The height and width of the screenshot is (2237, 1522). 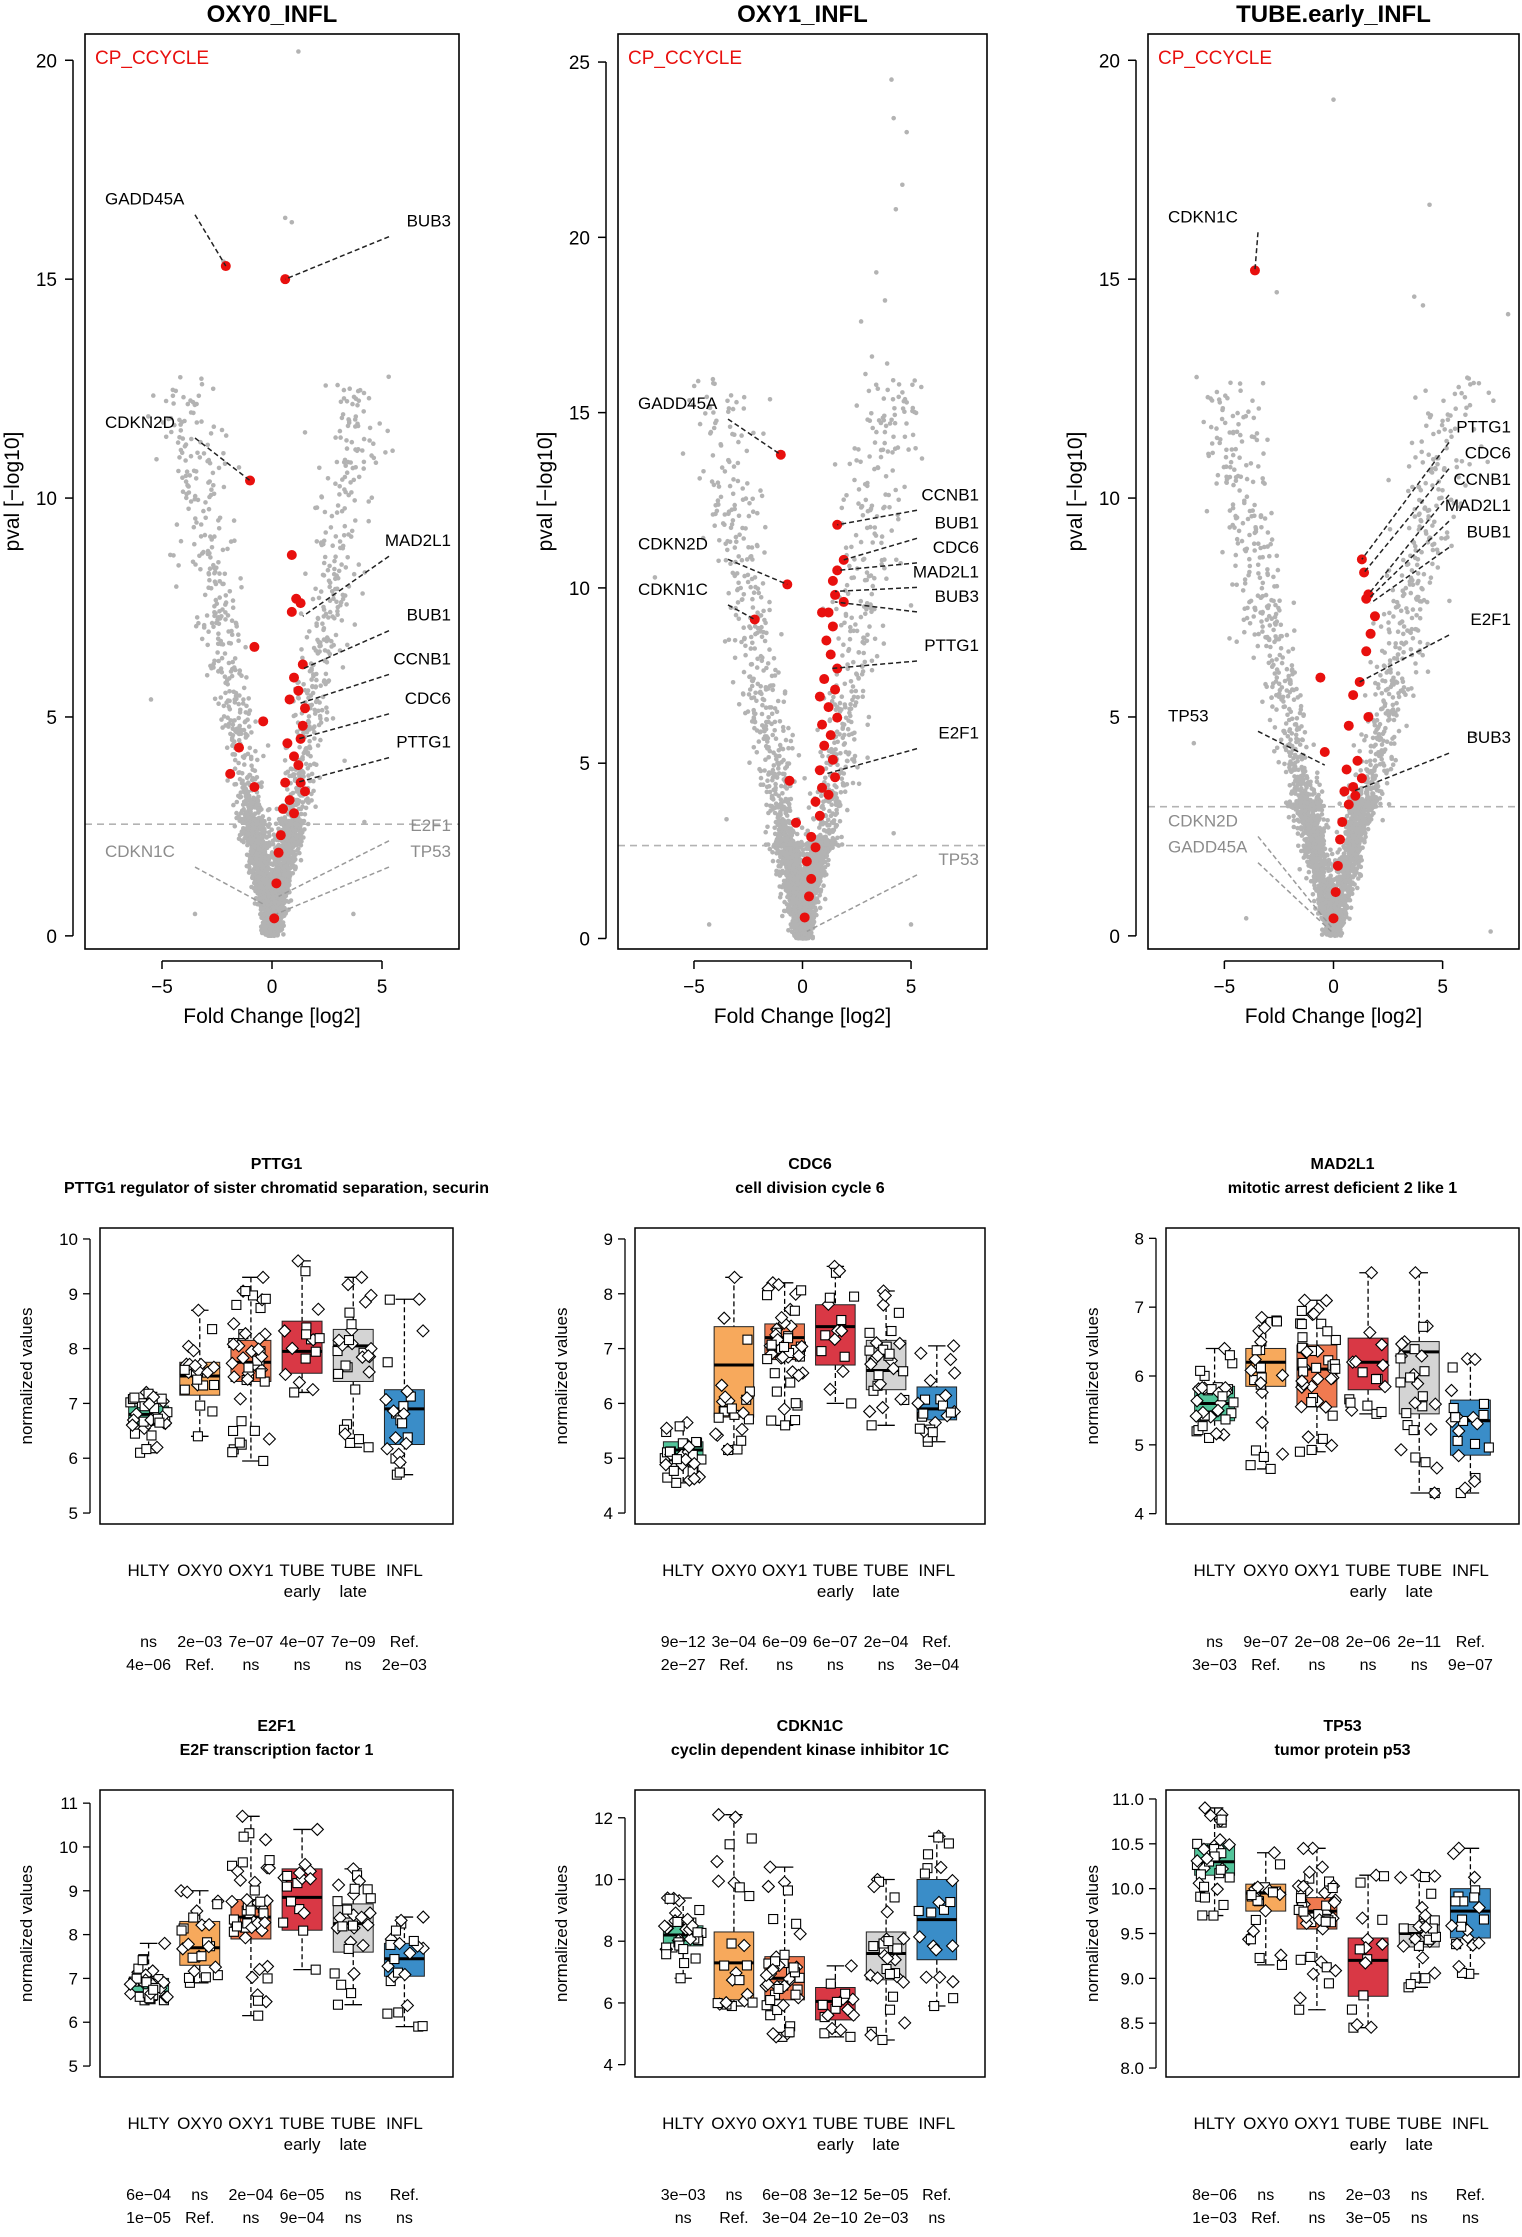 I want to click on gene-label: BUB1, so click(x=429, y=615).